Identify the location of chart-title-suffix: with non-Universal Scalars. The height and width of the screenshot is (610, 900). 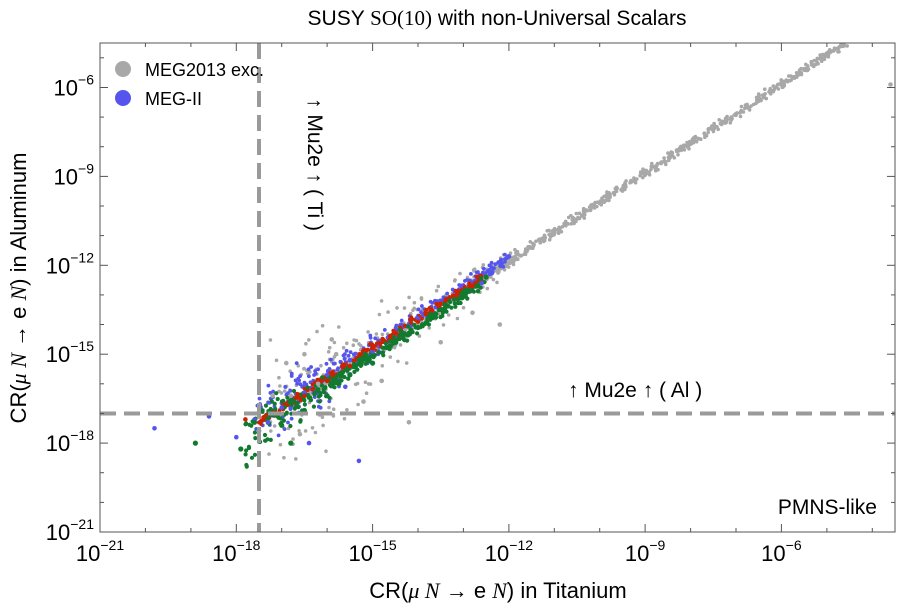
(562, 18).